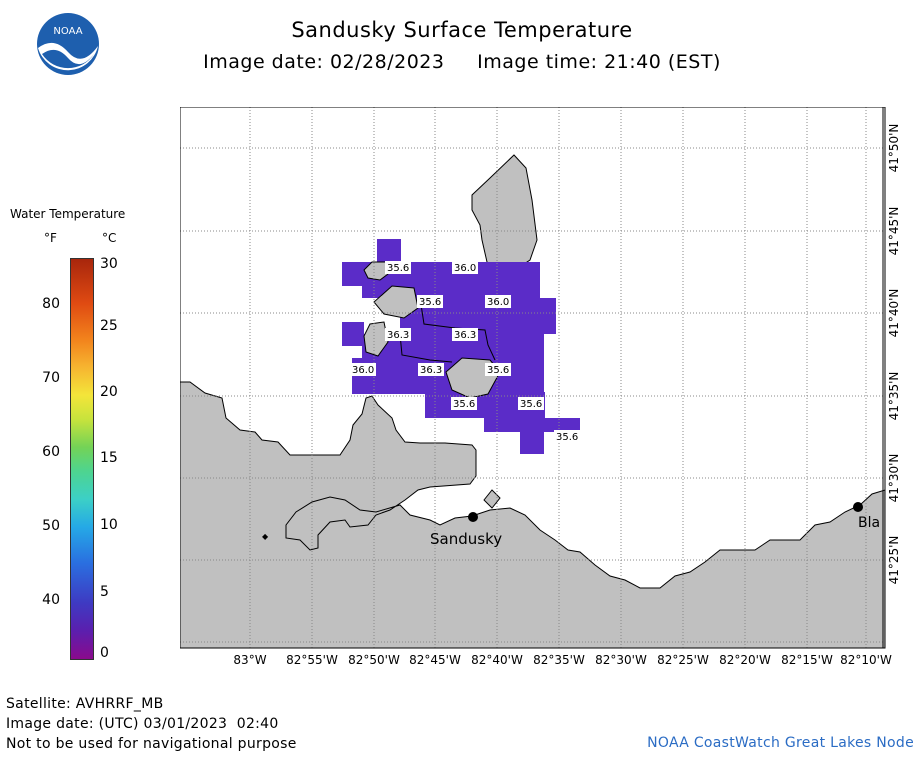 The image size is (924, 760). Describe the element at coordinates (559, 660) in the screenshot. I see `svg-text: 82°35'W` at that location.